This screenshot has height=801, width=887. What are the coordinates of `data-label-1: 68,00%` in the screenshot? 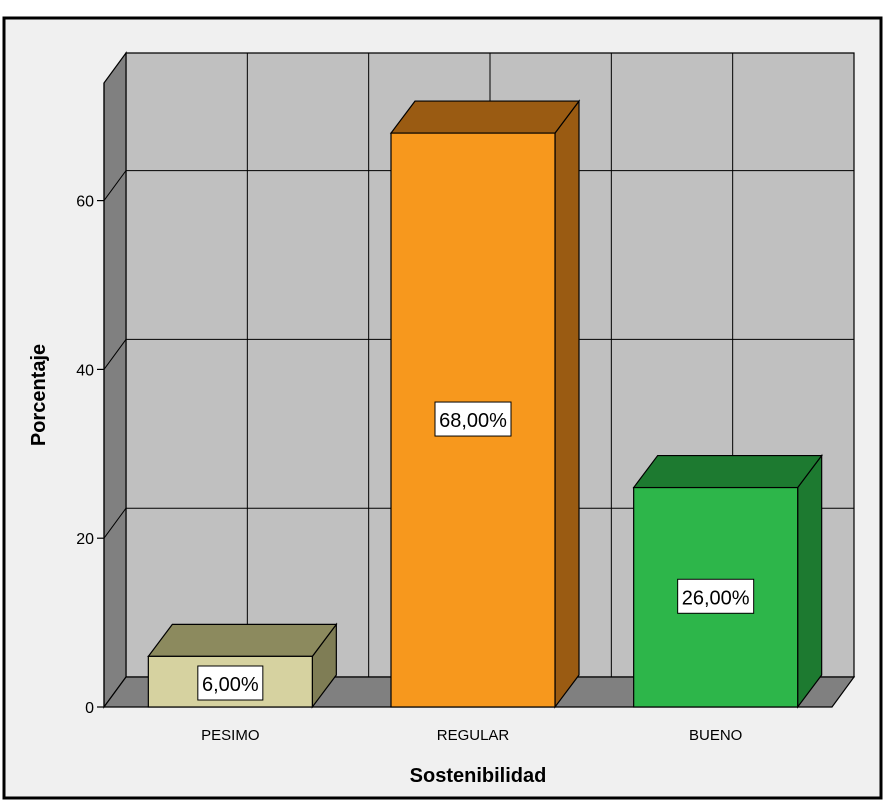 It's located at (473, 419).